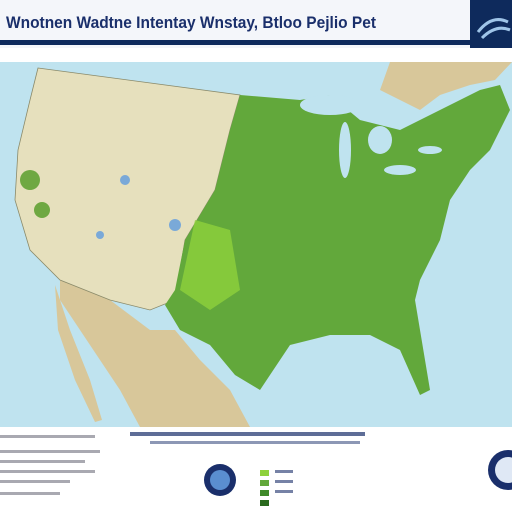 Image resolution: width=512 pixels, height=512 pixels. I want to click on mexico, so click(155, 353).